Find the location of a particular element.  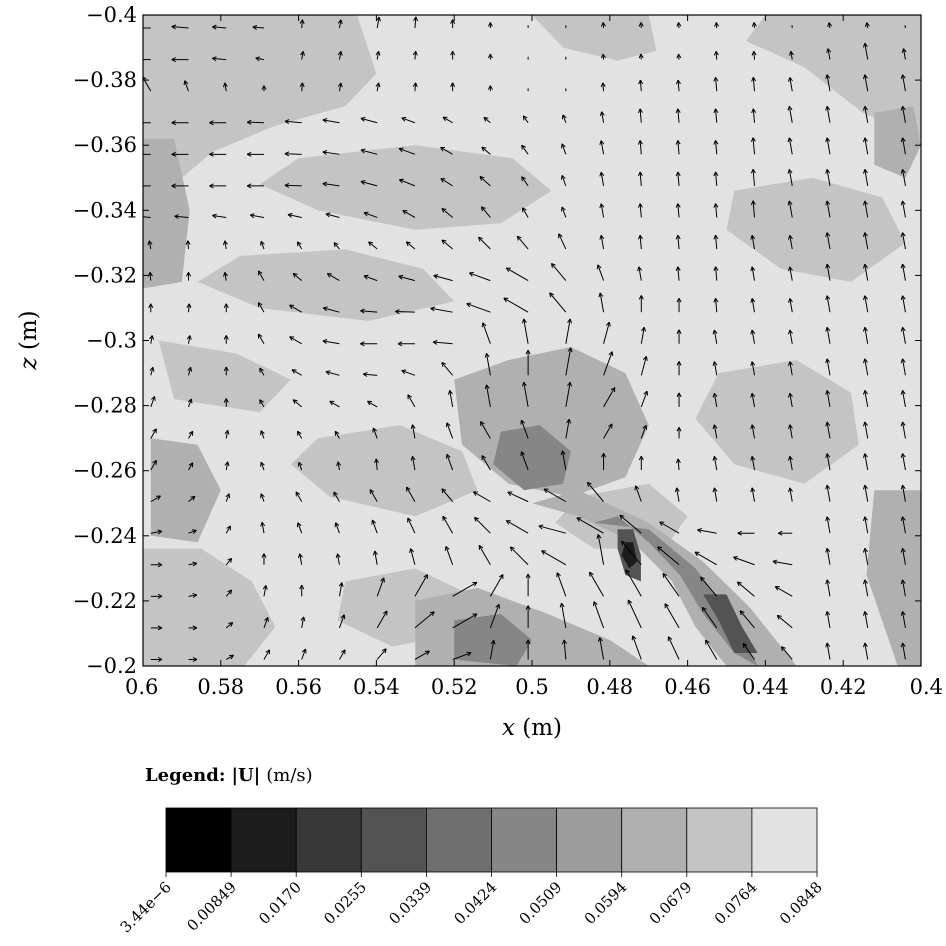

x-tick-label: 0.44 is located at coordinates (765, 687).